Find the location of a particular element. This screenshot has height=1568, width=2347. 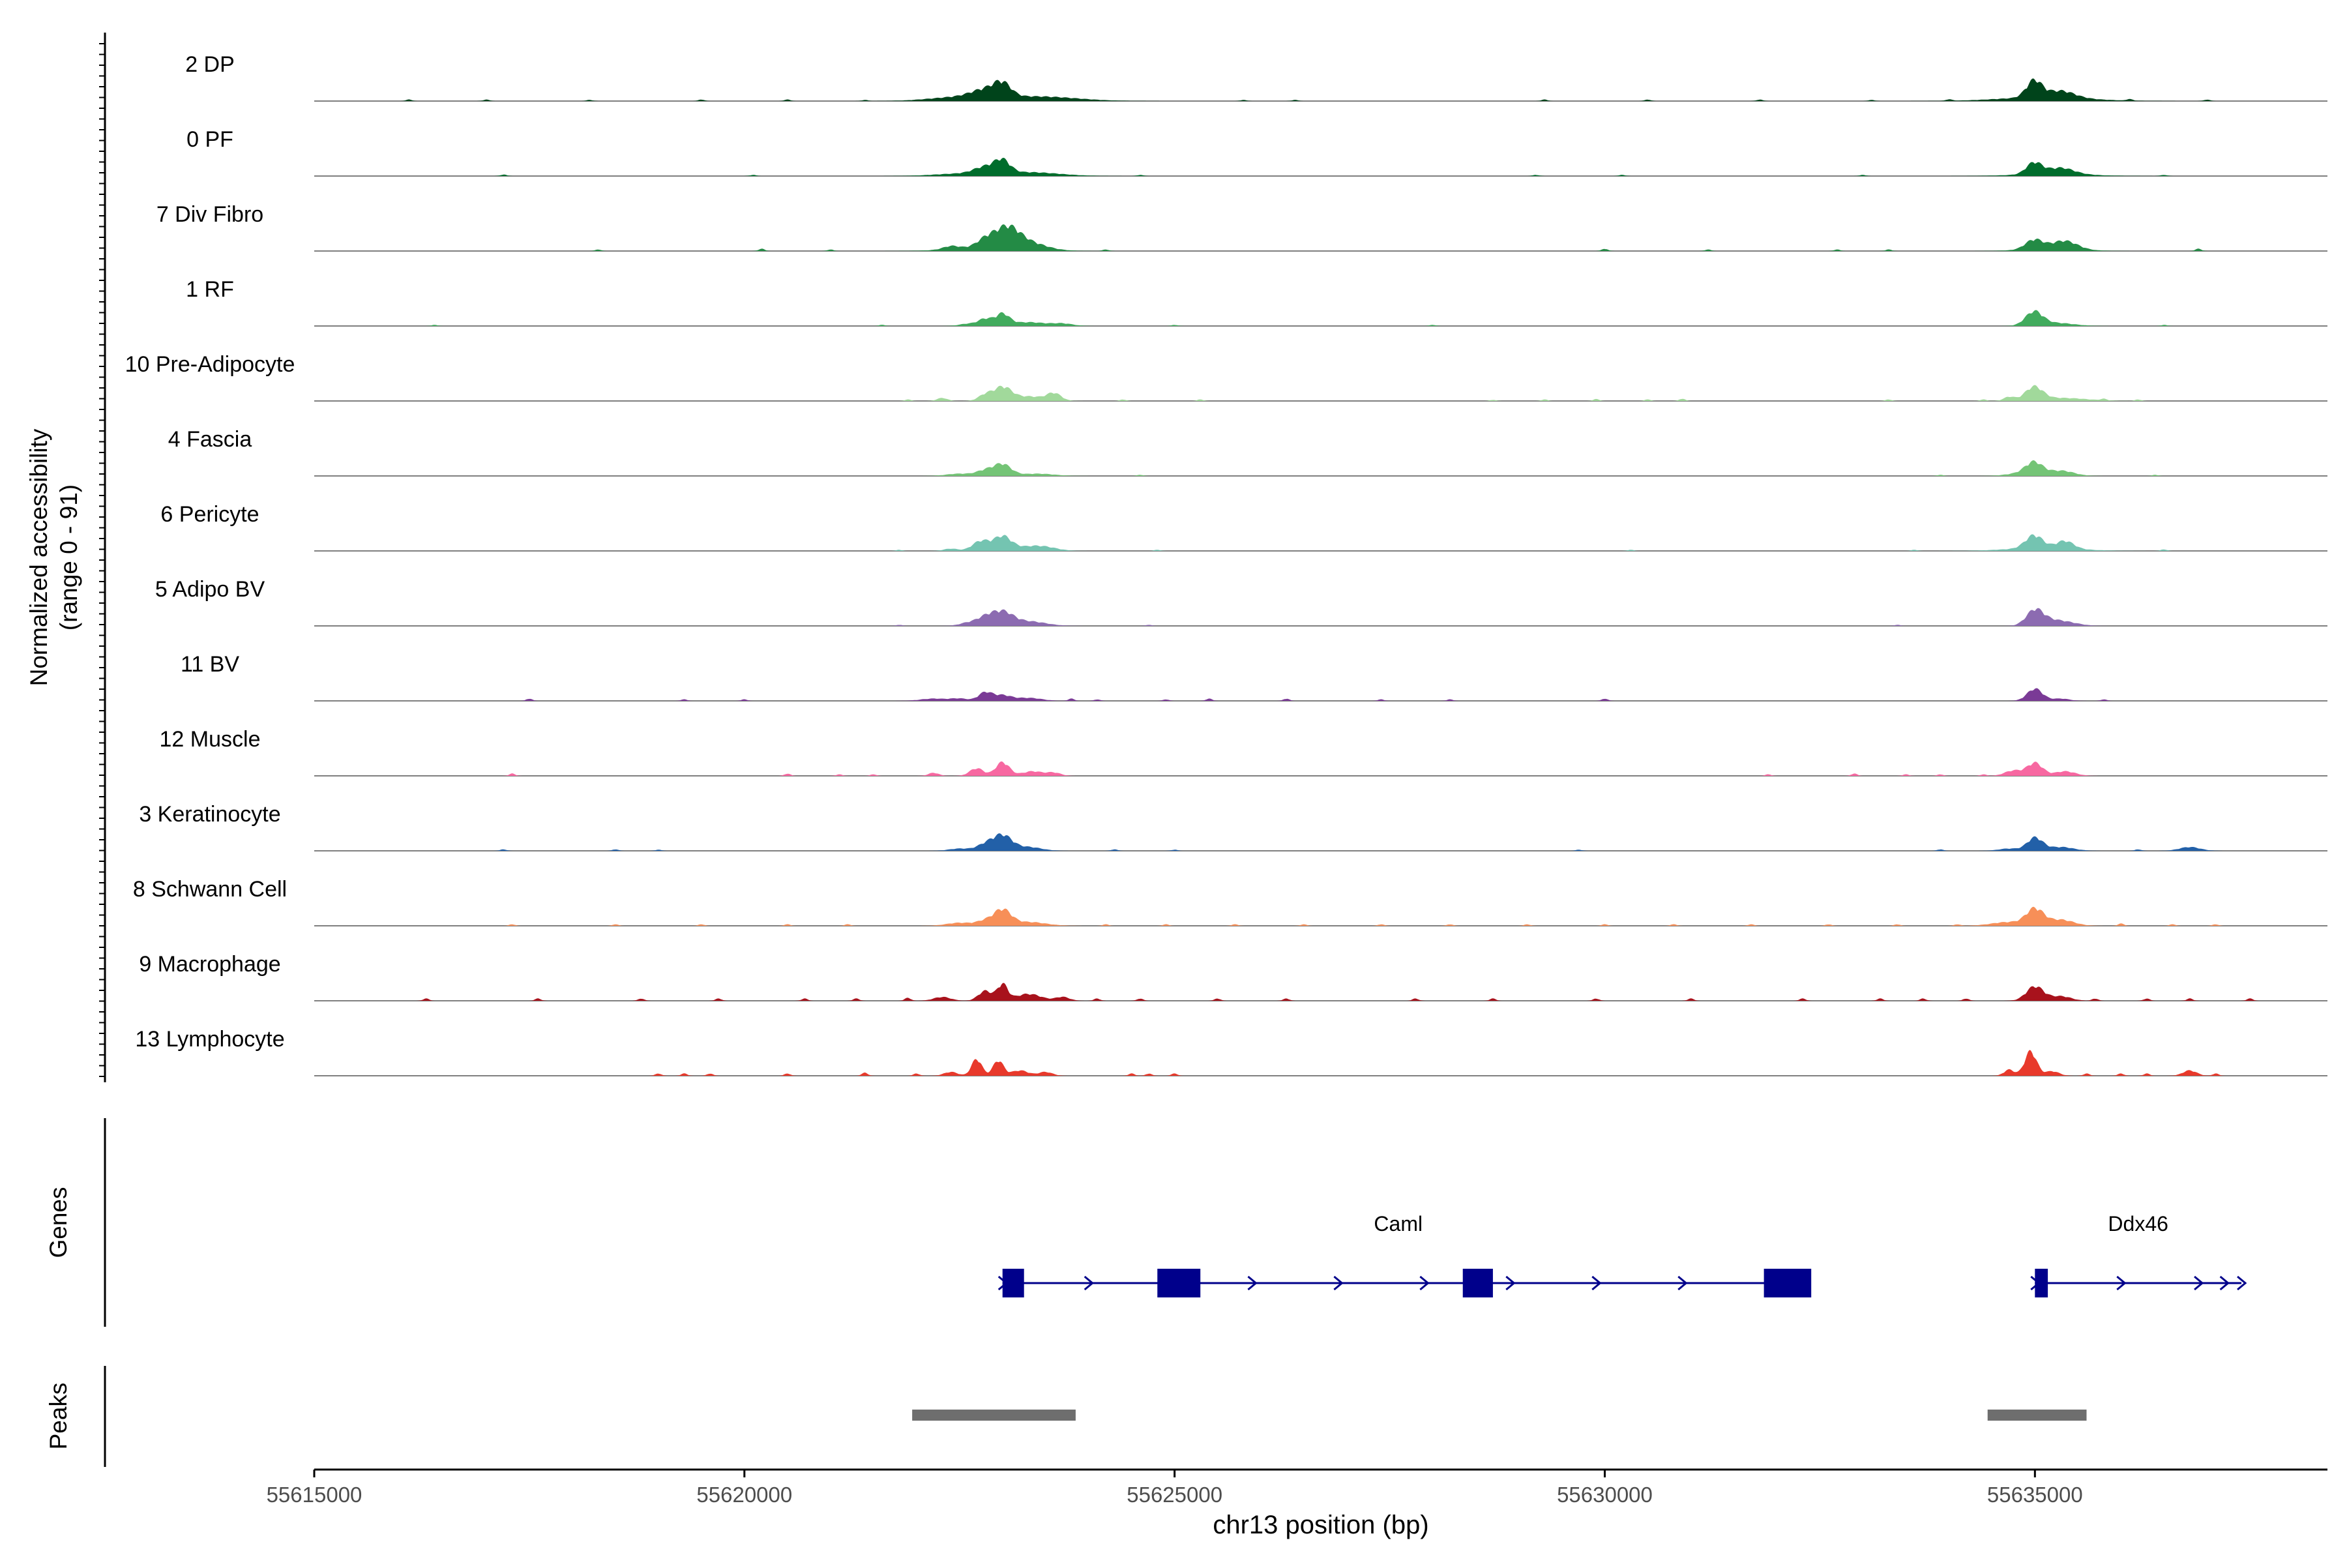

track-label: 6 Pericyte is located at coordinates (209, 514).